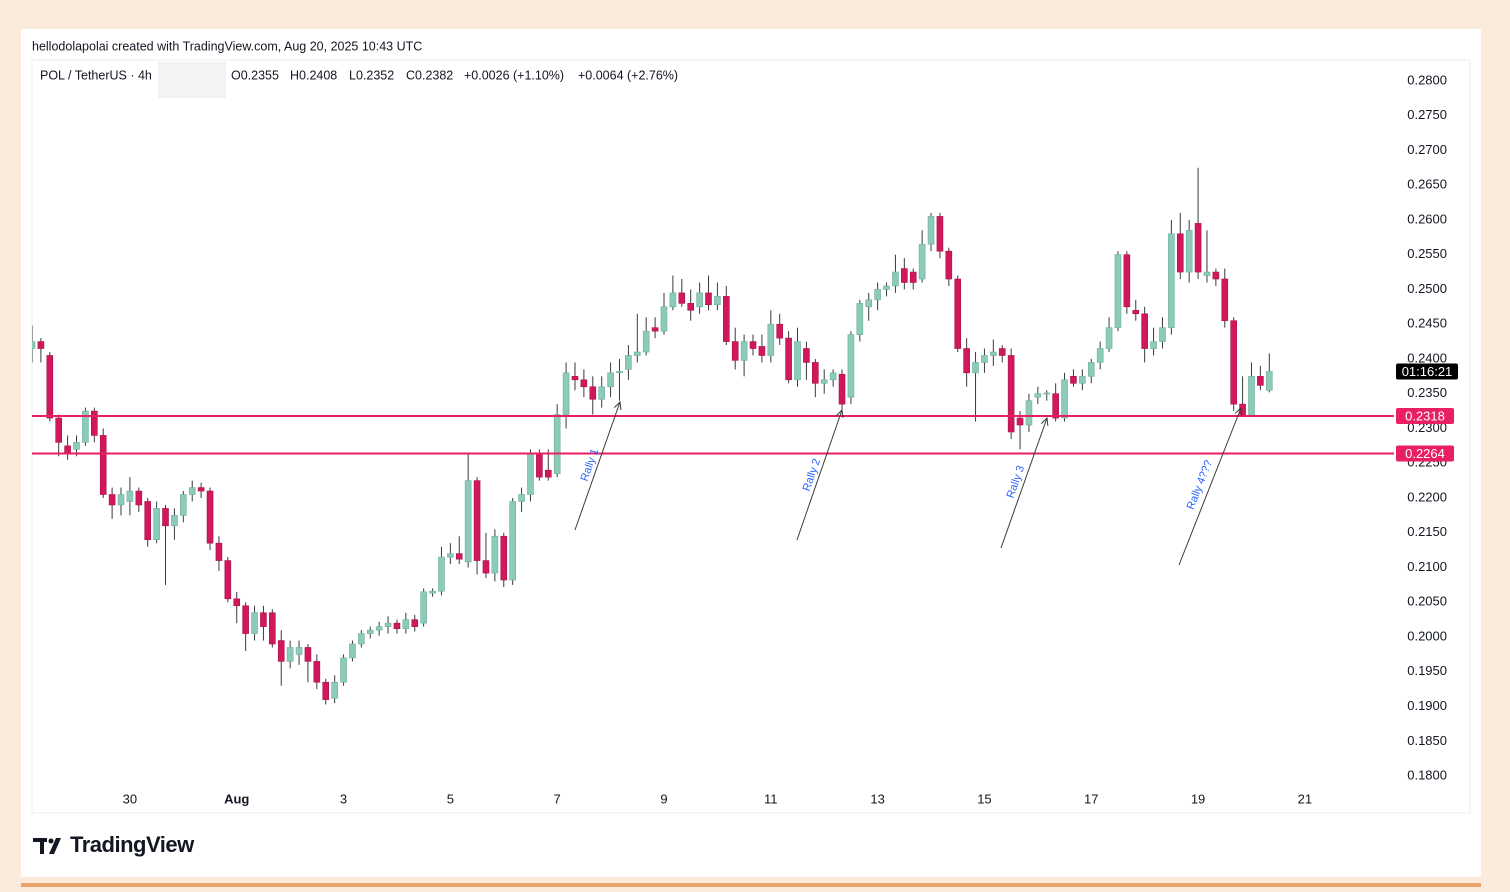 The image size is (1510, 892). Describe the element at coordinates (429, 75) in the screenshot. I see `legend-value: C0.2382` at that location.